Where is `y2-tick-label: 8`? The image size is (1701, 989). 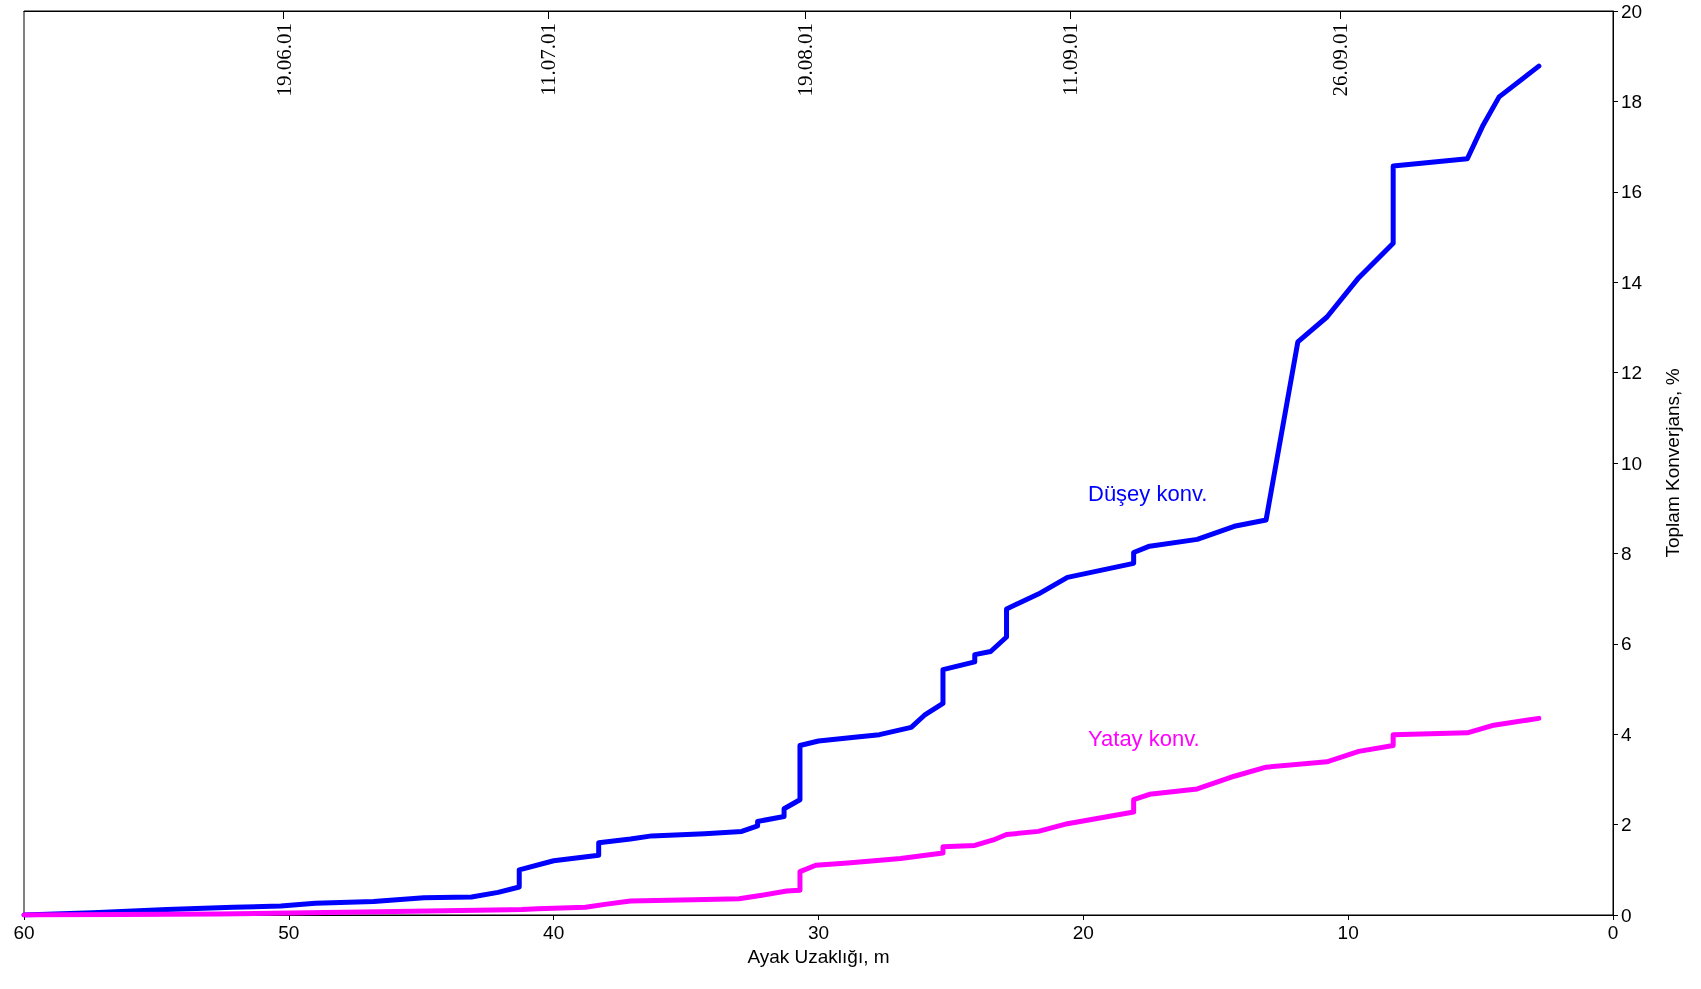
y2-tick-label: 8 is located at coordinates (1626, 553).